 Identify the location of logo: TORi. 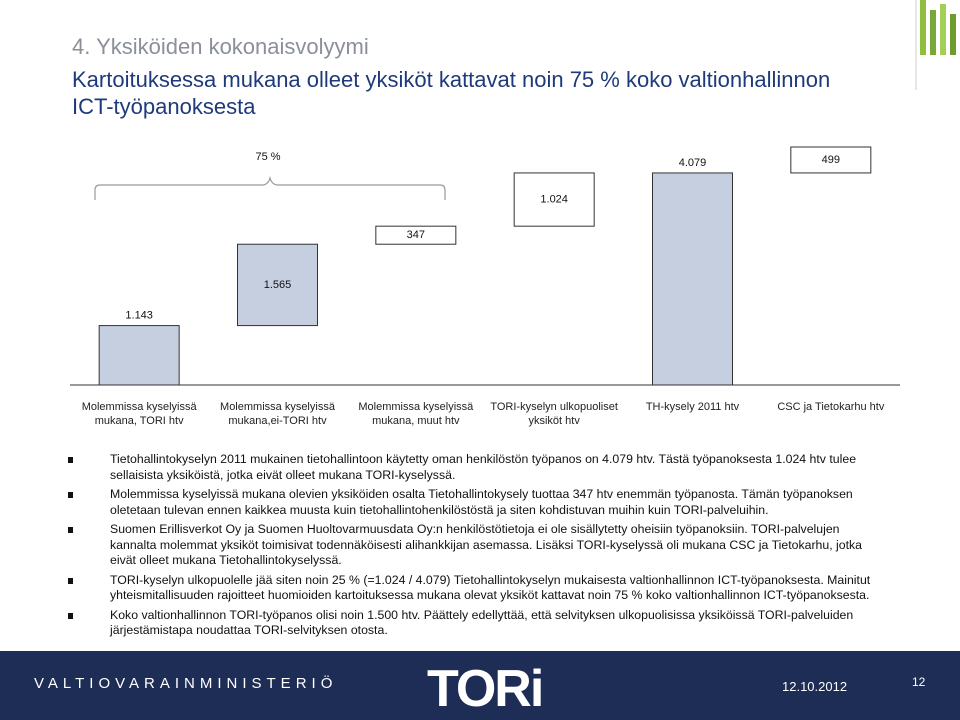
(485, 689).